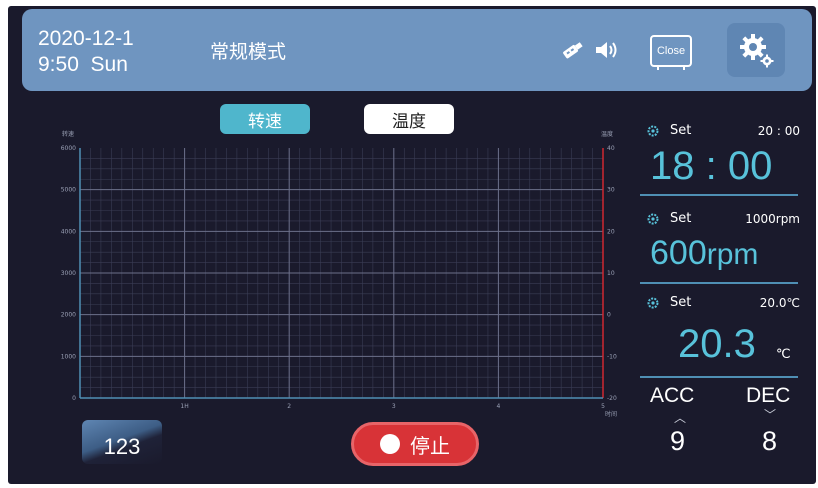 Image resolution: width=818 pixels, height=488 pixels. What do you see at coordinates (498, 406) in the screenshot?
I see `x-tick-label: 4` at bounding box center [498, 406].